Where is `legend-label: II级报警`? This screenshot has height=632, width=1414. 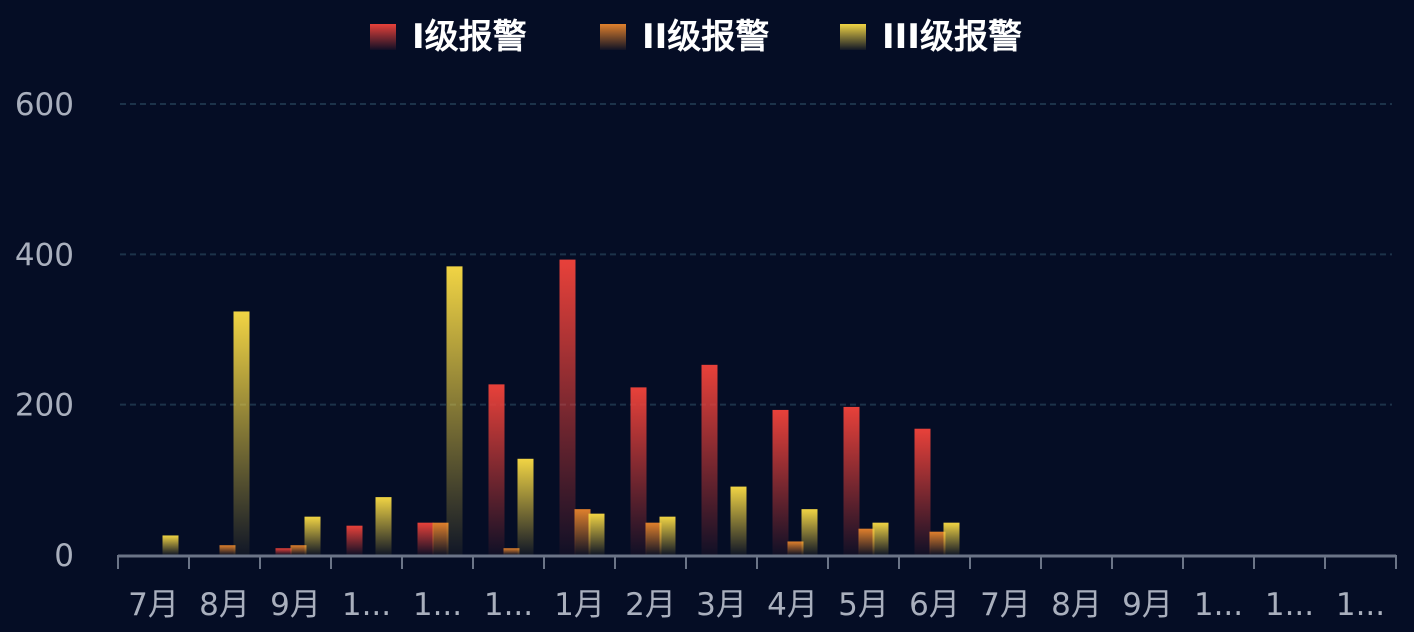 legend-label: II级报警 is located at coordinates (705, 37).